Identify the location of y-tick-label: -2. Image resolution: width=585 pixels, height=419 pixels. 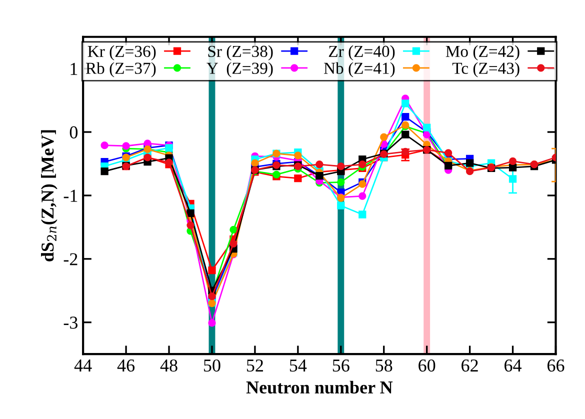
(71, 259).